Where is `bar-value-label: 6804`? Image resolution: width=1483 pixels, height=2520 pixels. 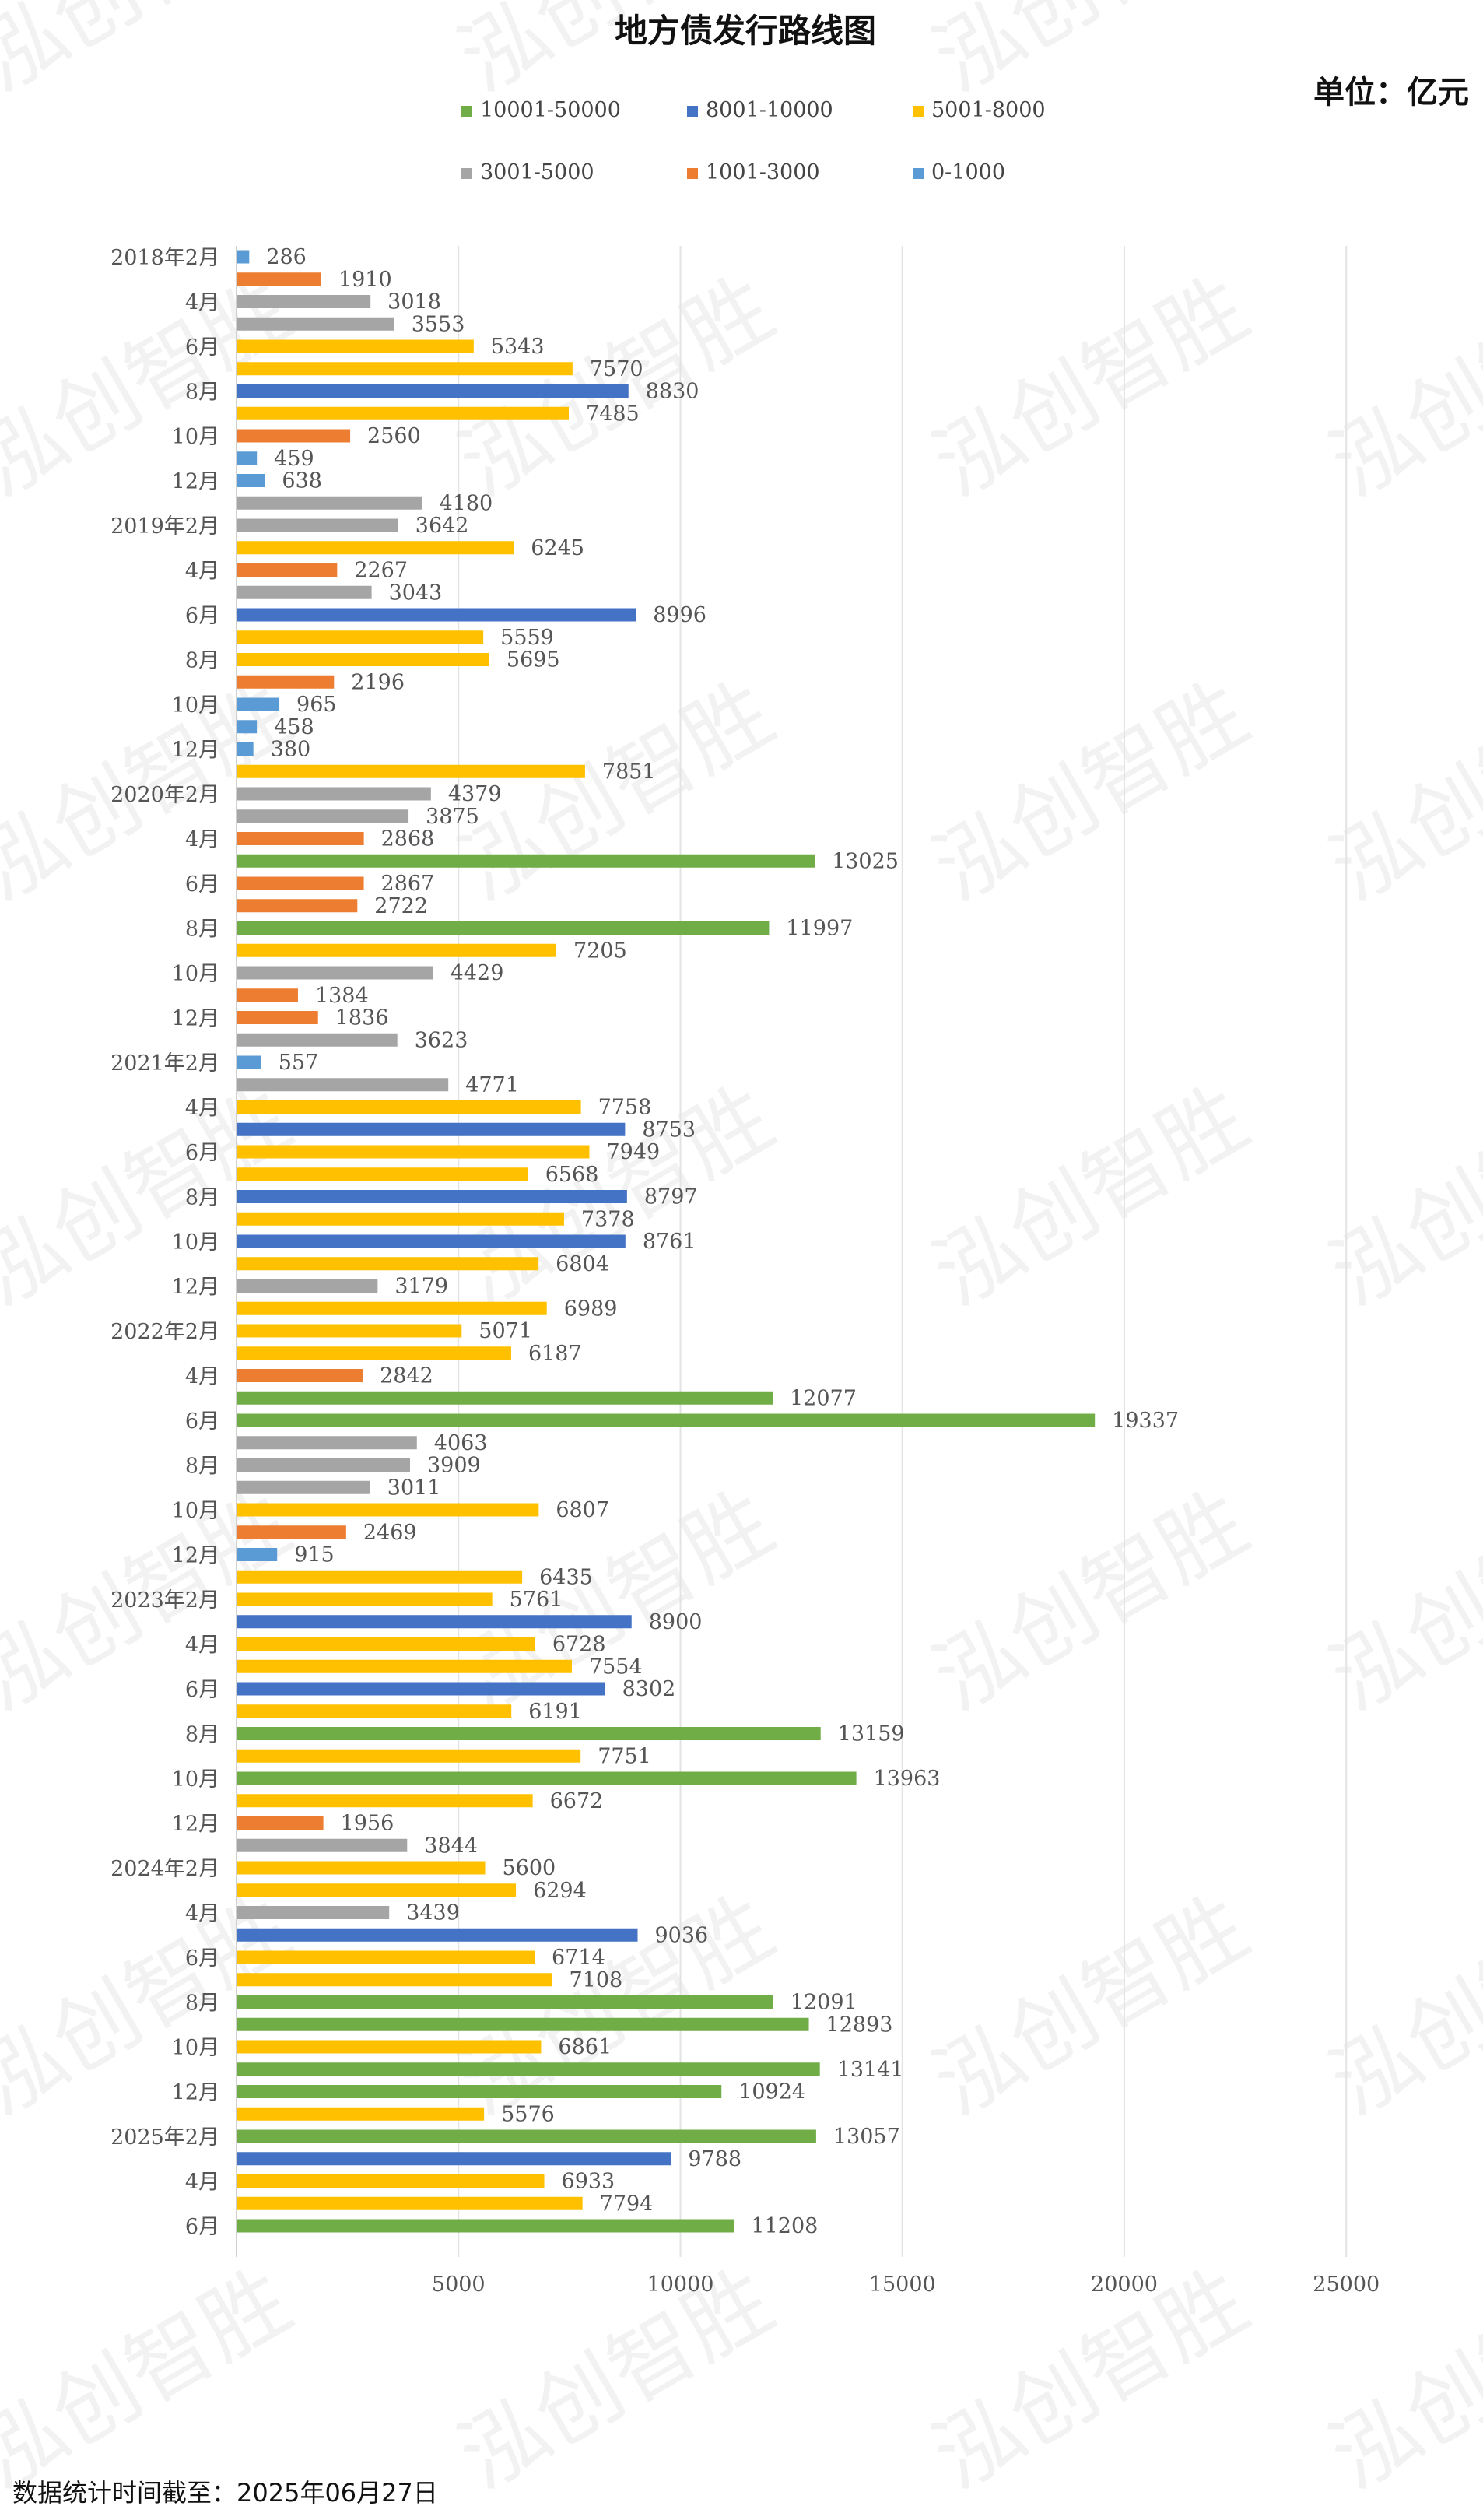
bar-value-label: 6804 is located at coordinates (583, 1264).